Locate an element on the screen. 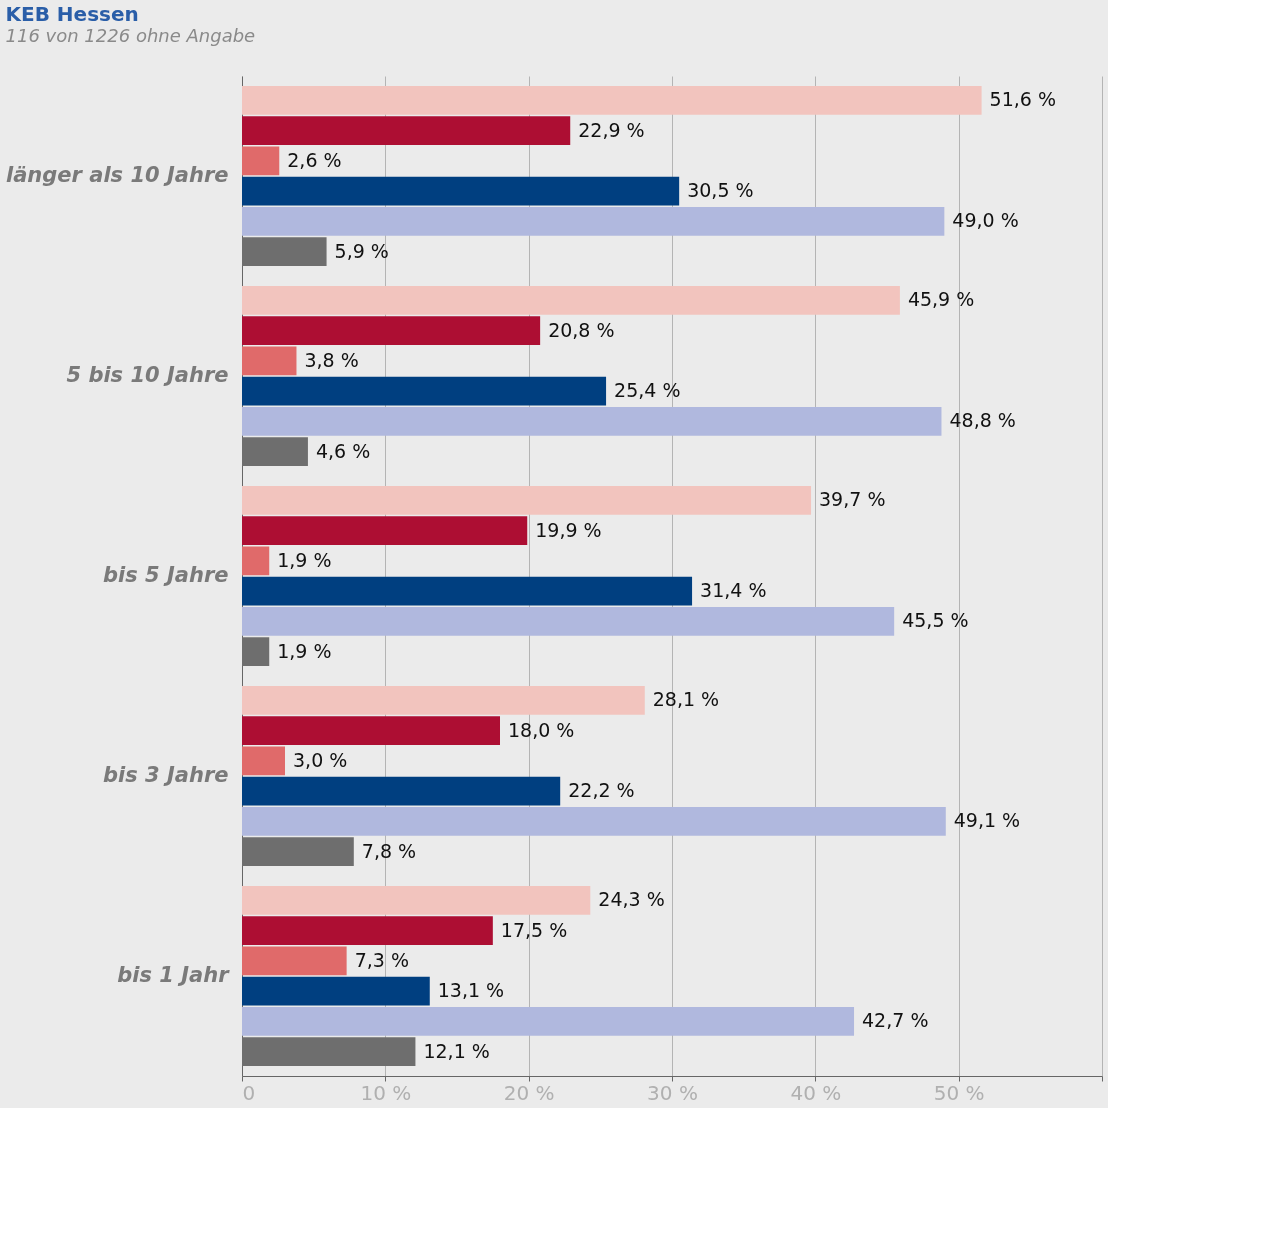 The width and height of the screenshot is (1285, 1258). data-label: 24,3 % is located at coordinates (631, 899).